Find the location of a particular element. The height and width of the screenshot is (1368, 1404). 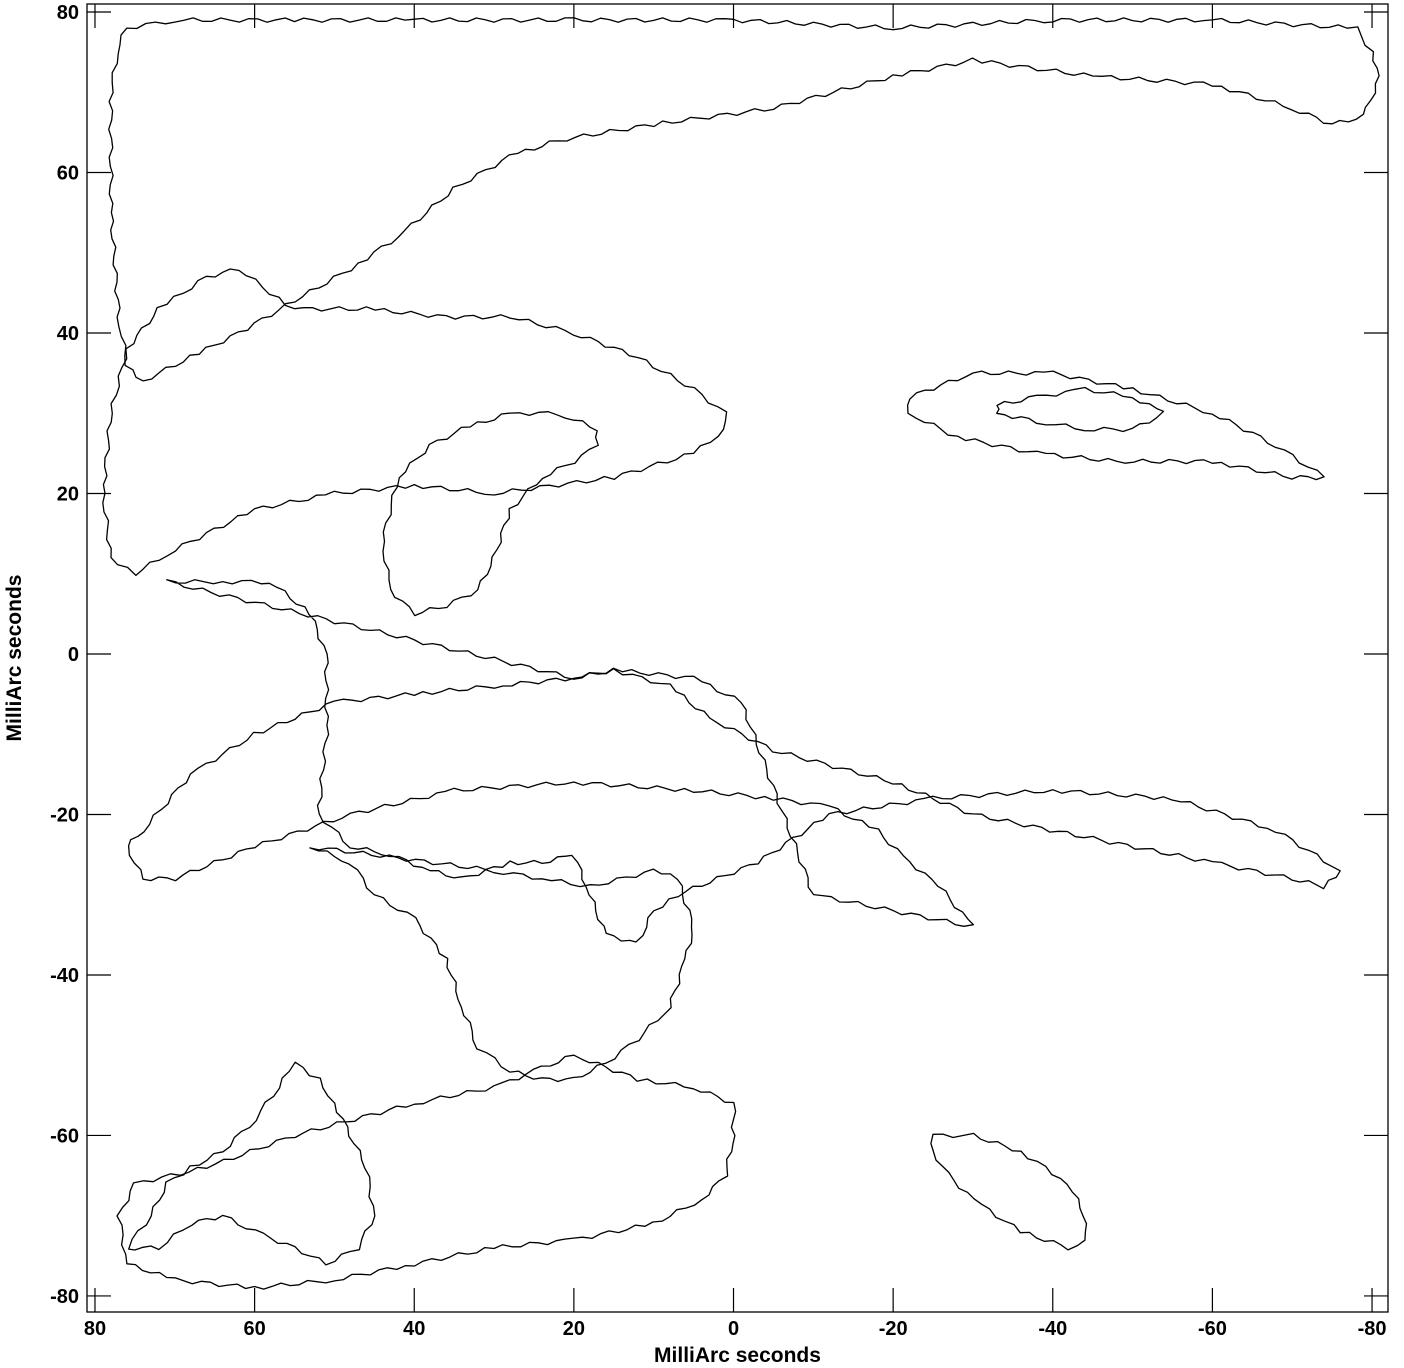

y-tick-label: 20 is located at coordinates (68, 494).